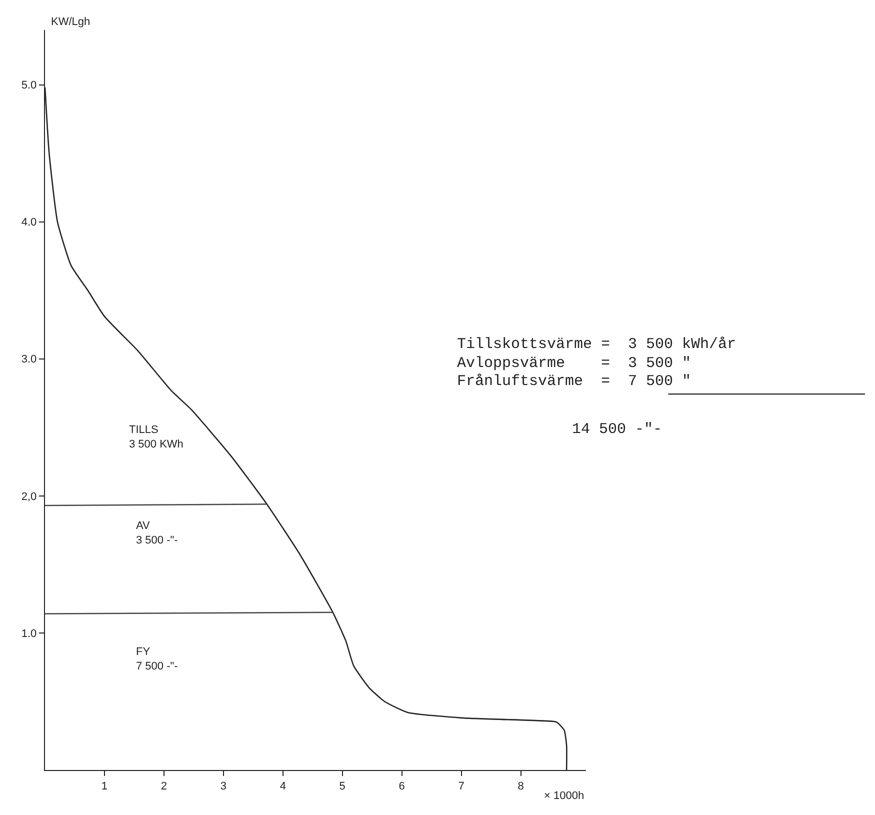 The height and width of the screenshot is (815, 875). I want to click on annotation: Tillskottsvärme = 3 500 kWh/år, so click(596, 344).